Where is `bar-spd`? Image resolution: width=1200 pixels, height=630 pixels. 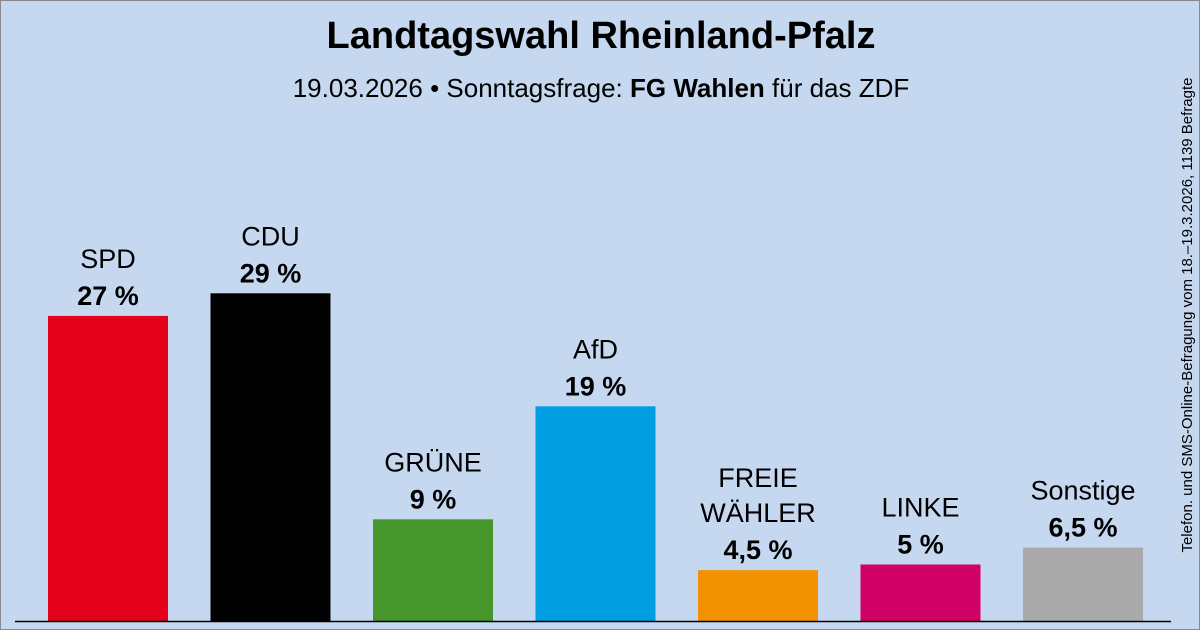
bar-spd is located at coordinates (108, 468).